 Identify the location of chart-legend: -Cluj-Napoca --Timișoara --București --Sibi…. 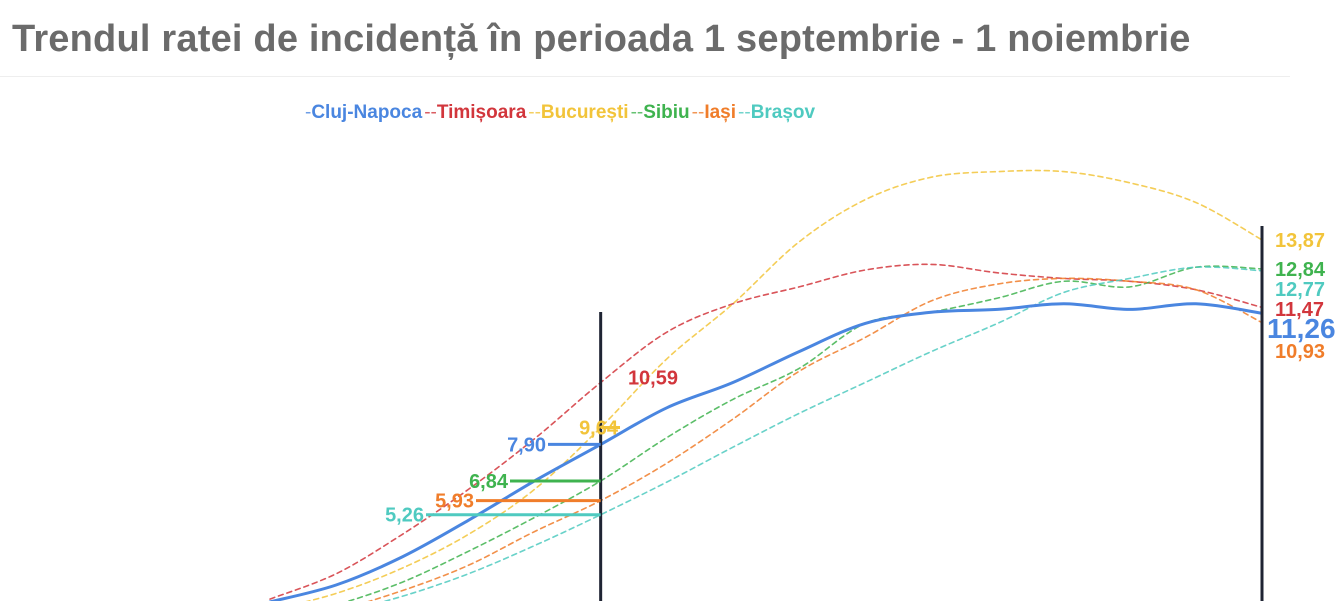
(561, 113).